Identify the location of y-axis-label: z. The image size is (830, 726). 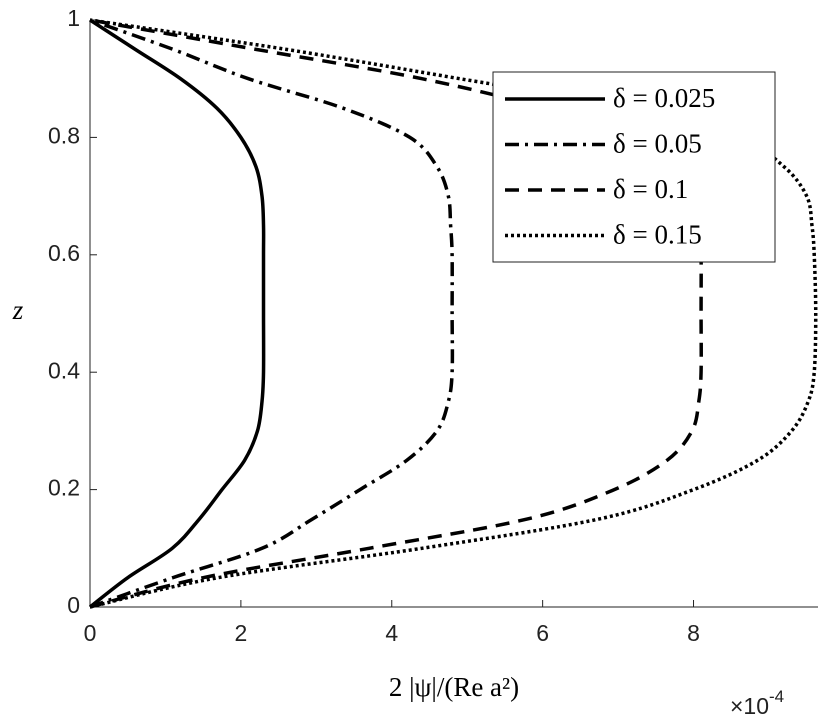
(18, 310).